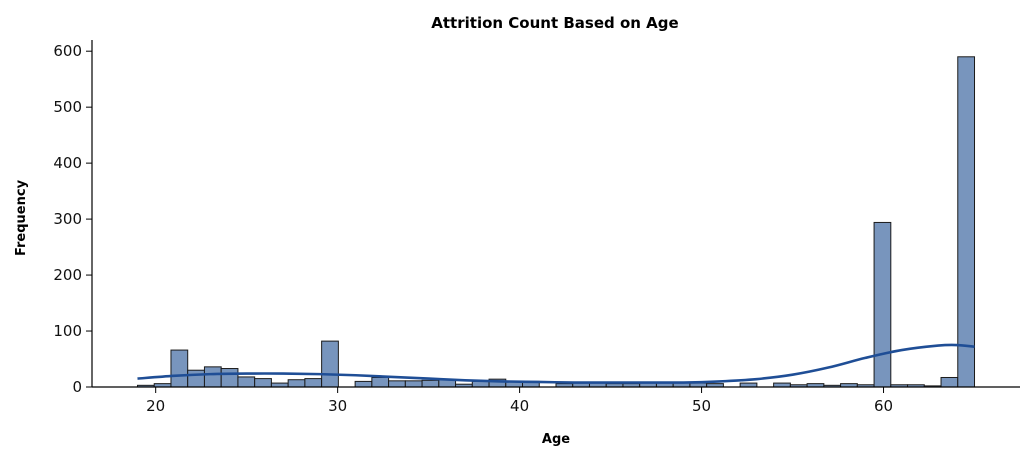  Describe the element at coordinates (556, 439) in the screenshot. I see `x-axis-label: Age` at that location.